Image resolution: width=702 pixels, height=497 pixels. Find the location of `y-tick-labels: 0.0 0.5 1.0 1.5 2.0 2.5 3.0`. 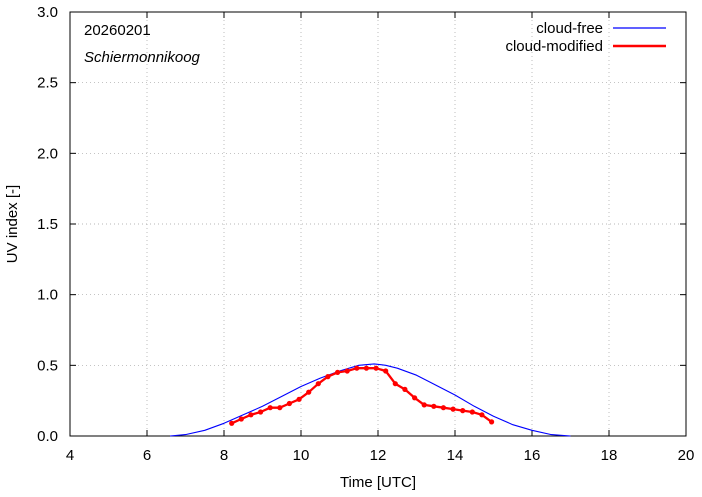

y-tick-labels: 0.0 0.5 1.0 1.5 2.0 2.5 3.0 is located at coordinates (47, 224).